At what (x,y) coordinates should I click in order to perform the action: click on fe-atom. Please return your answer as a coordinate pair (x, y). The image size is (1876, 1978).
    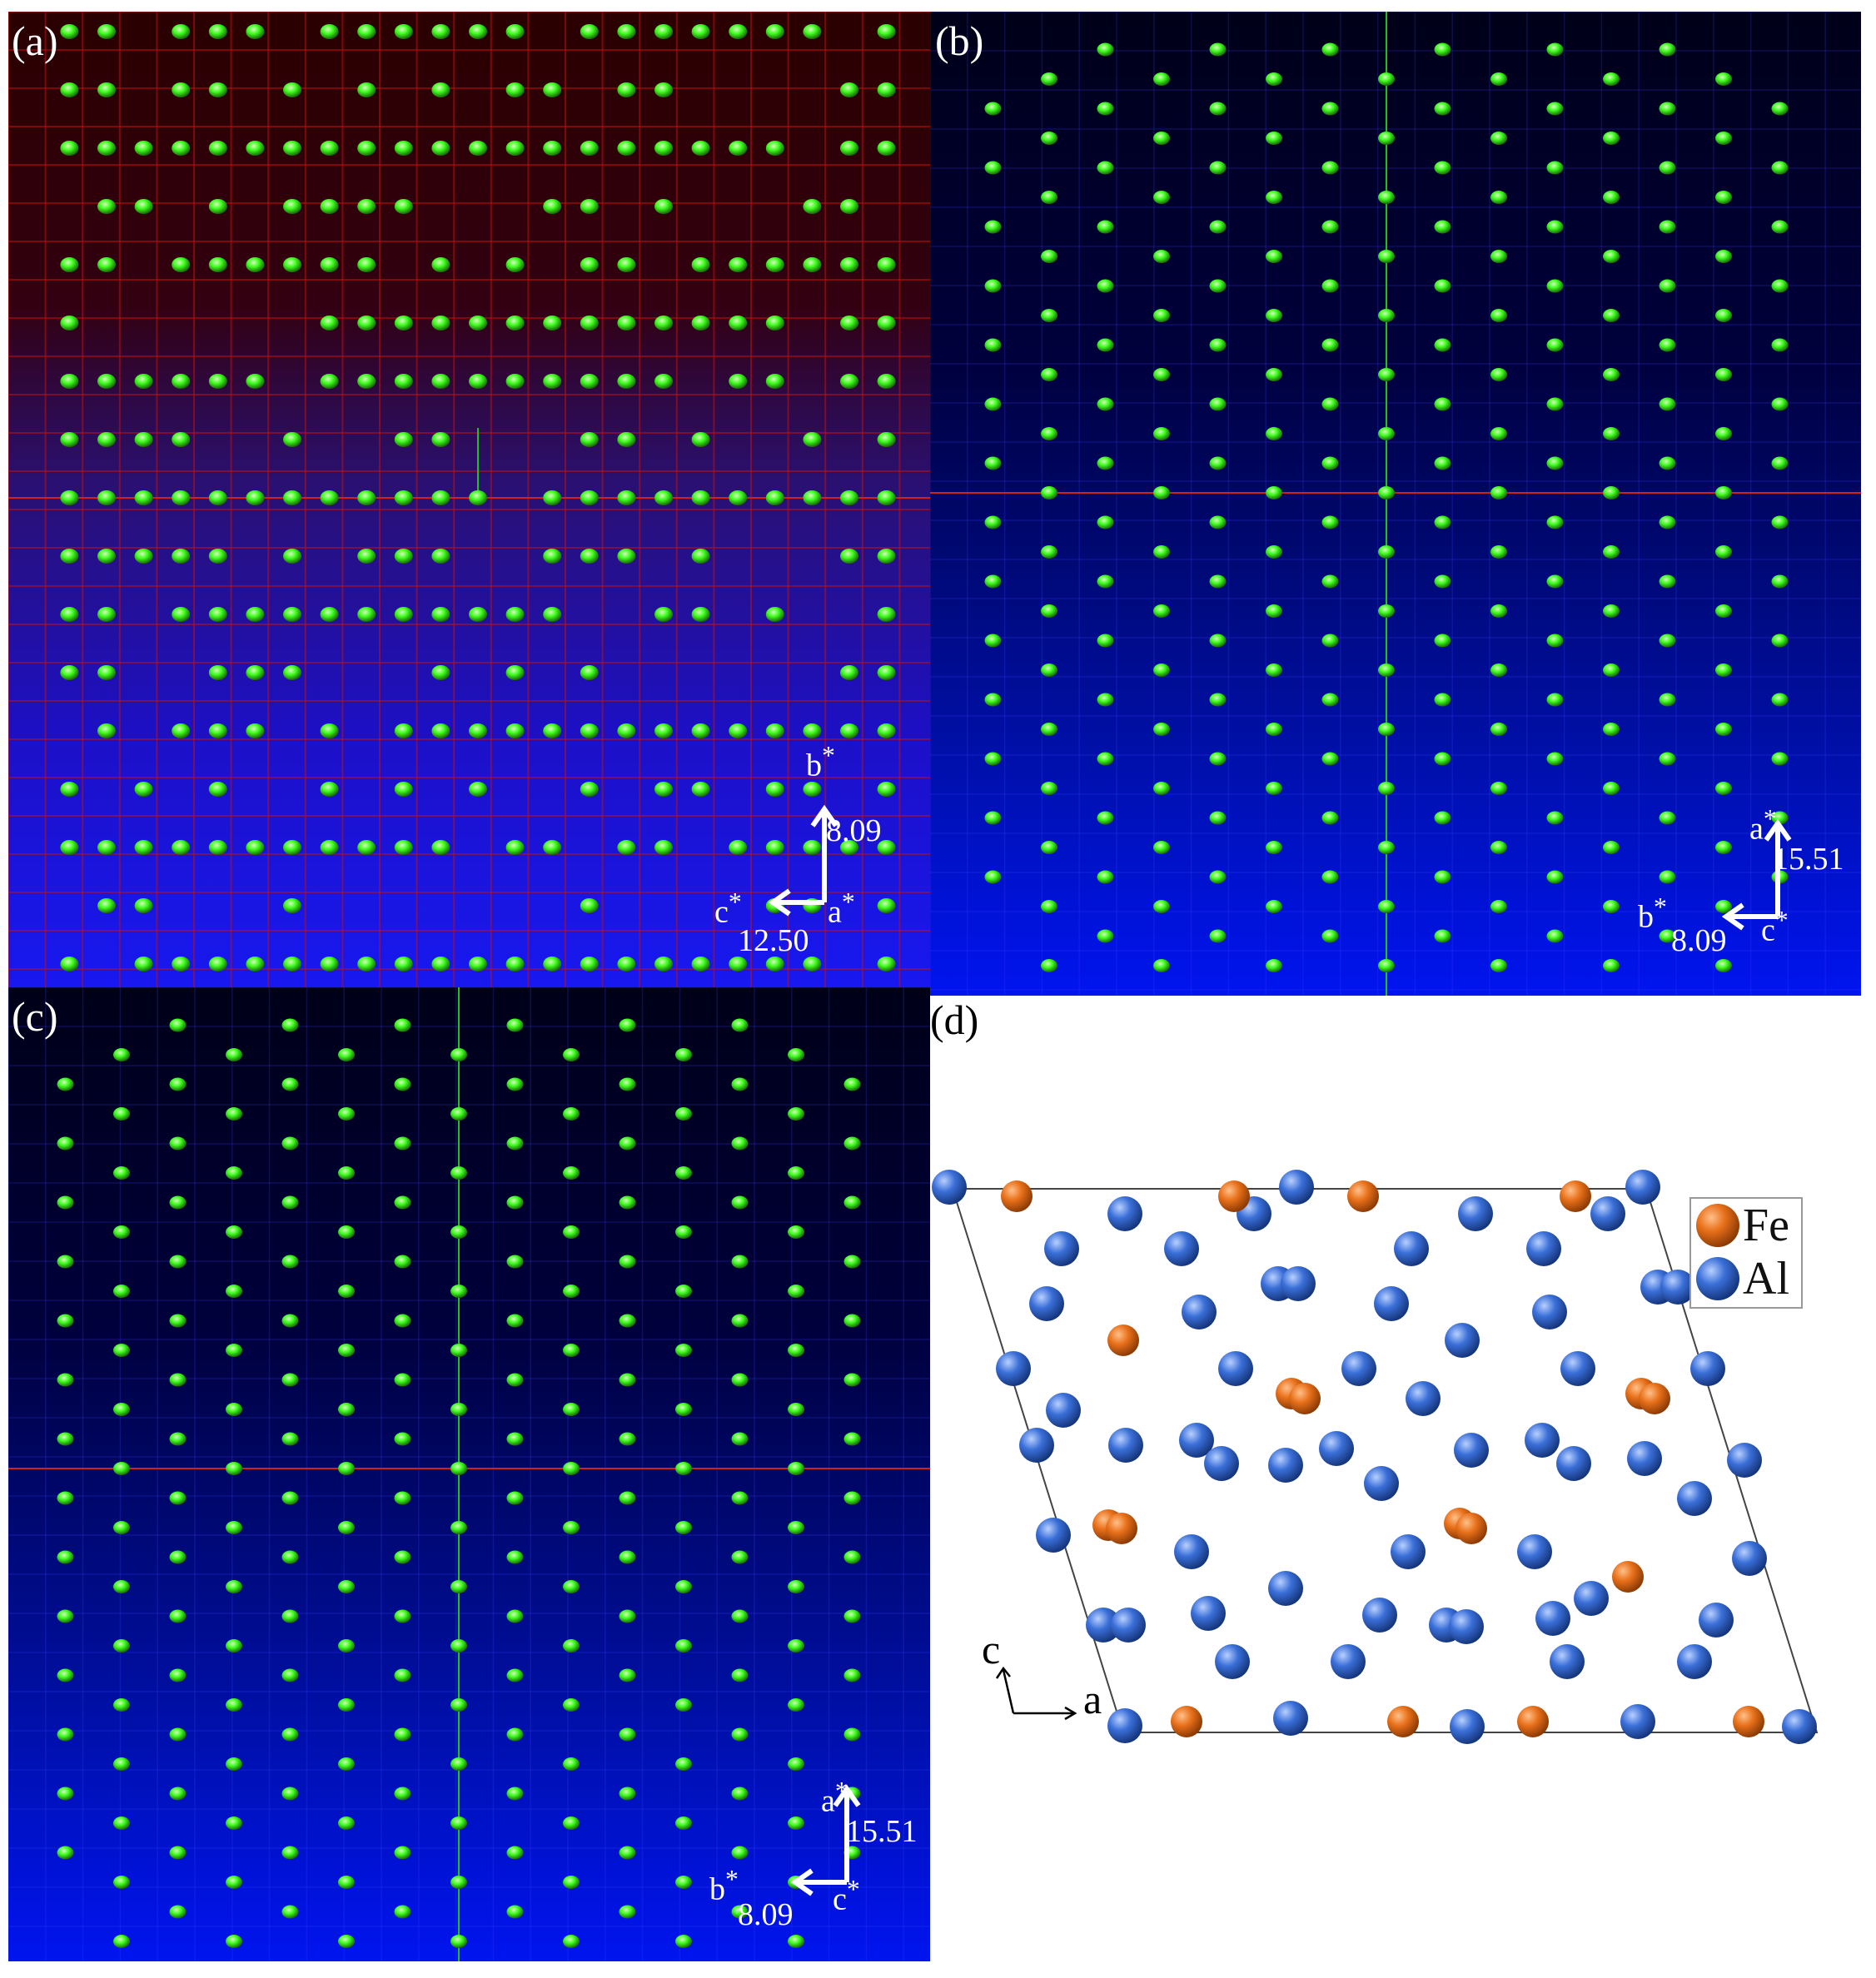
    Looking at the image, I should click on (1017, 1196).